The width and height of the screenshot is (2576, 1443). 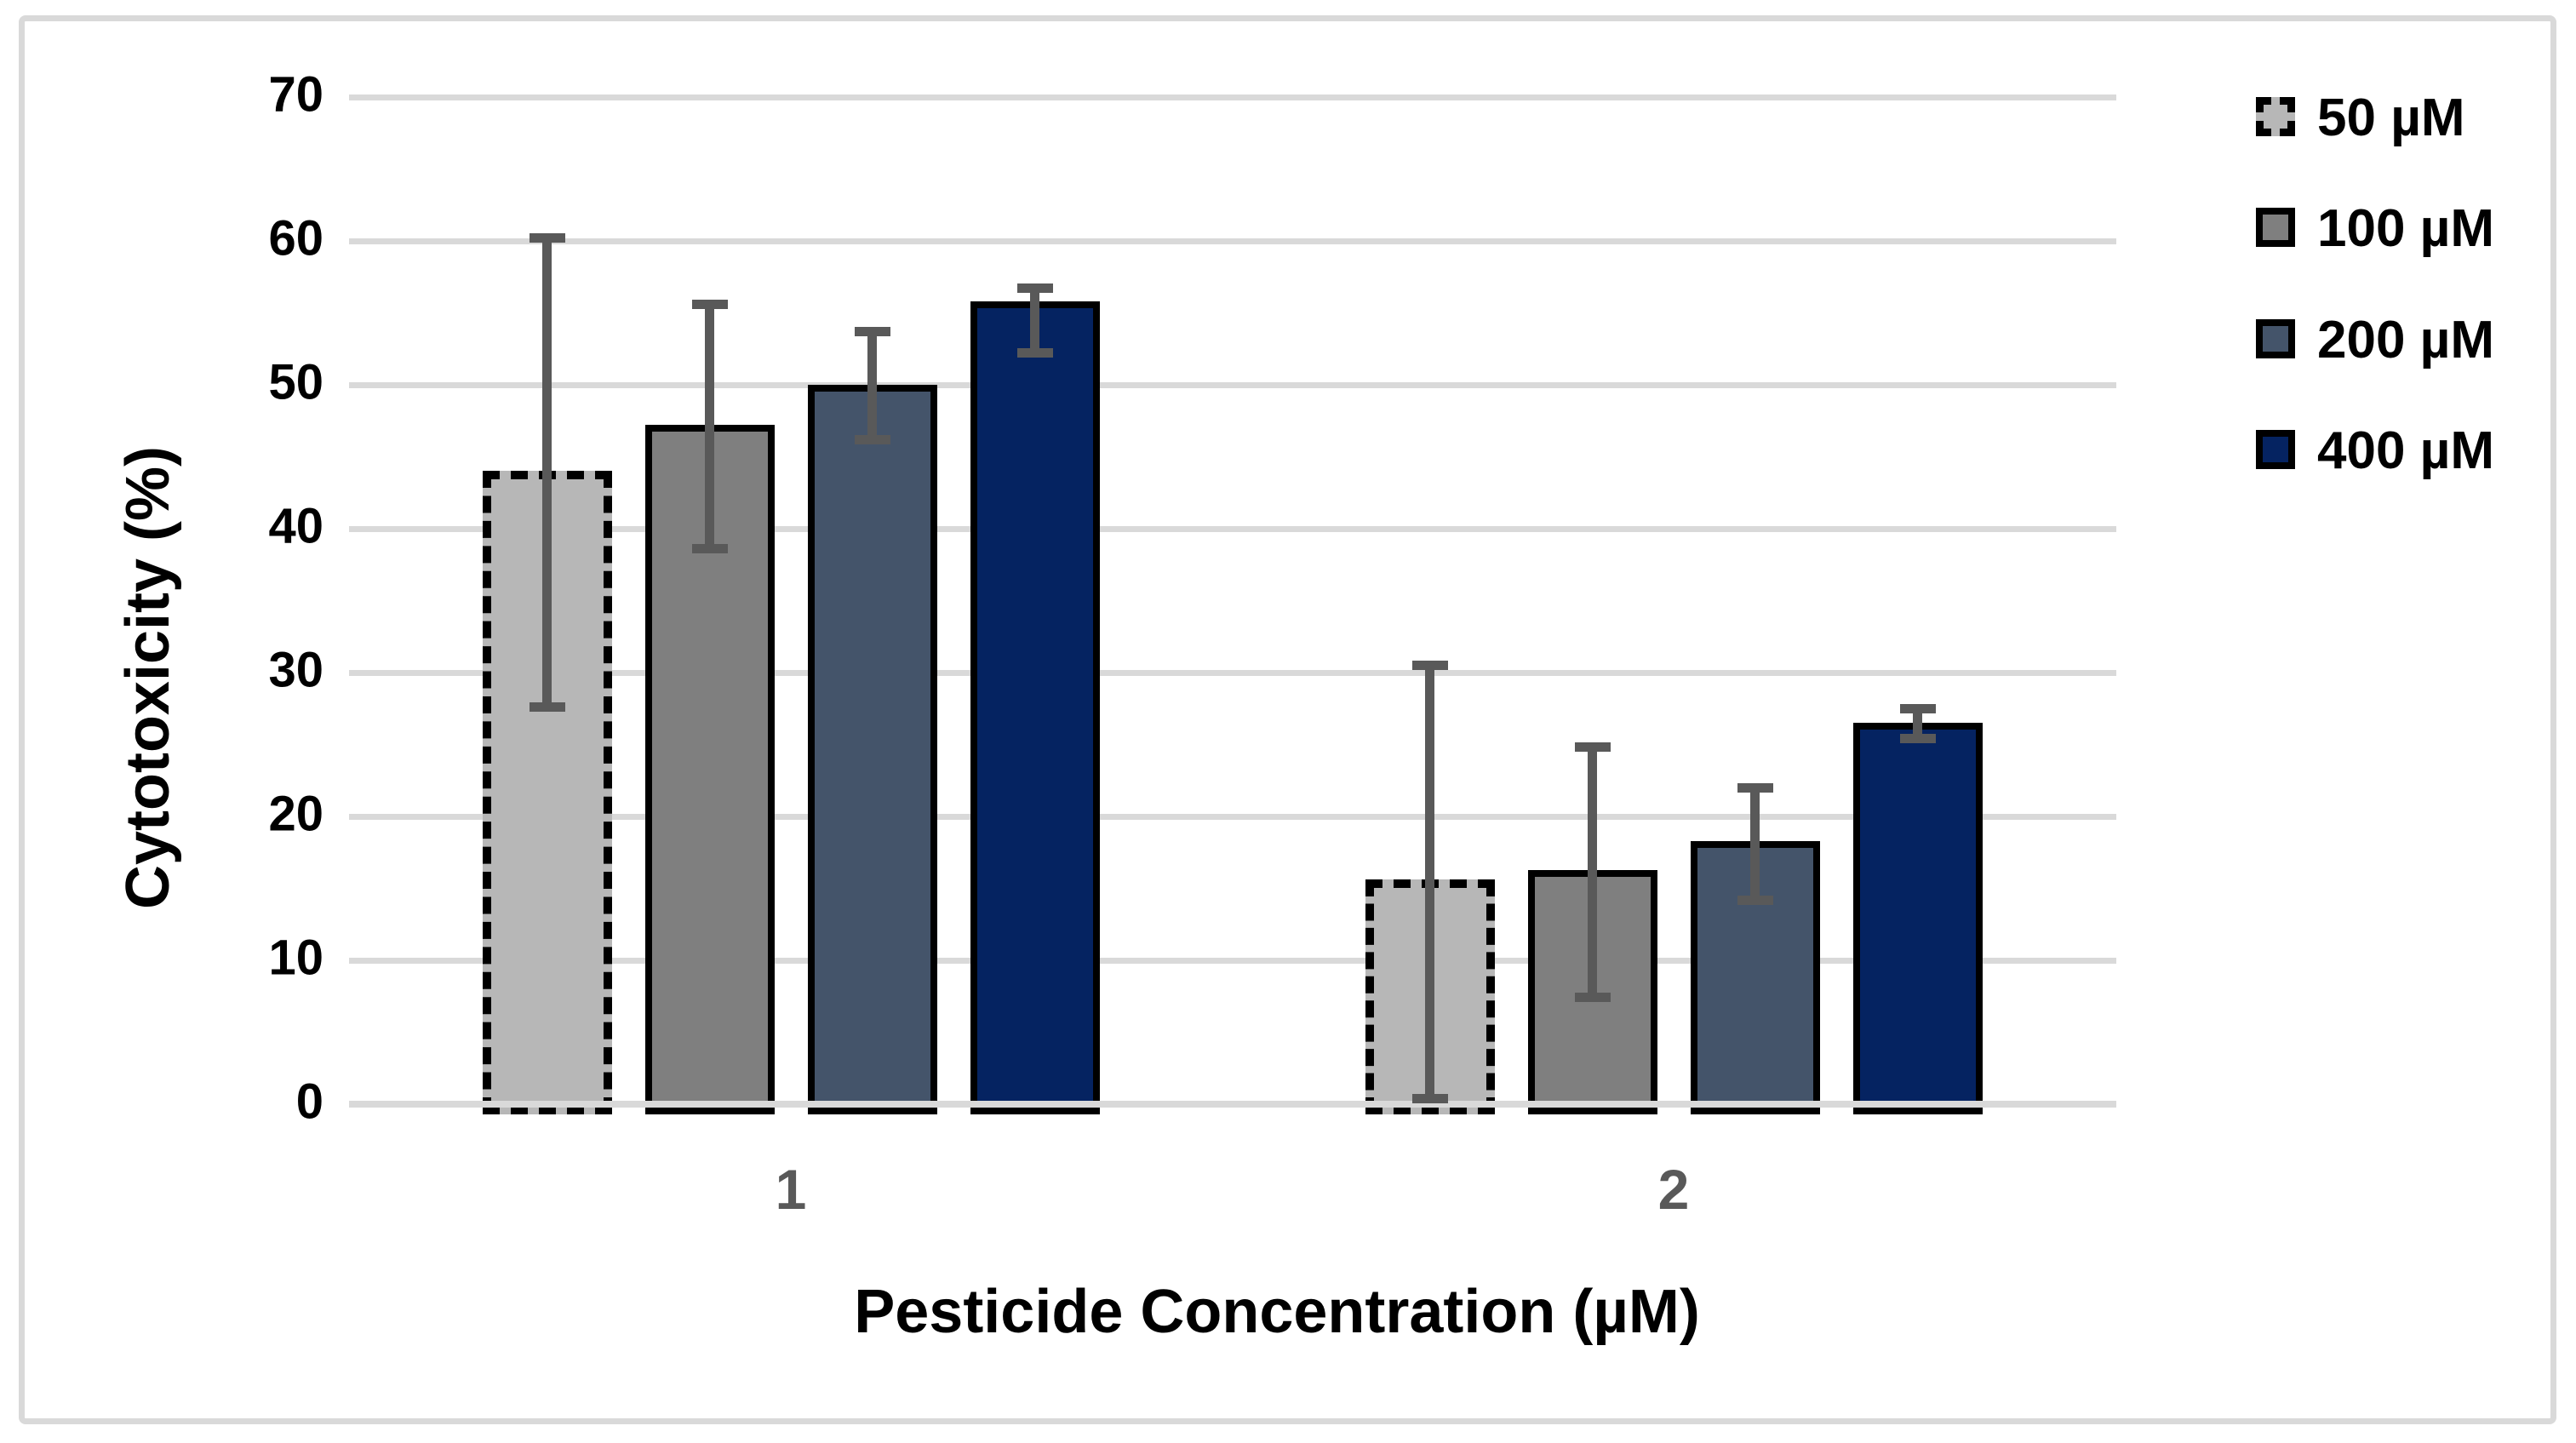 I want to click on error-bar-50µM-group1-cap-bottom, so click(x=547, y=707).